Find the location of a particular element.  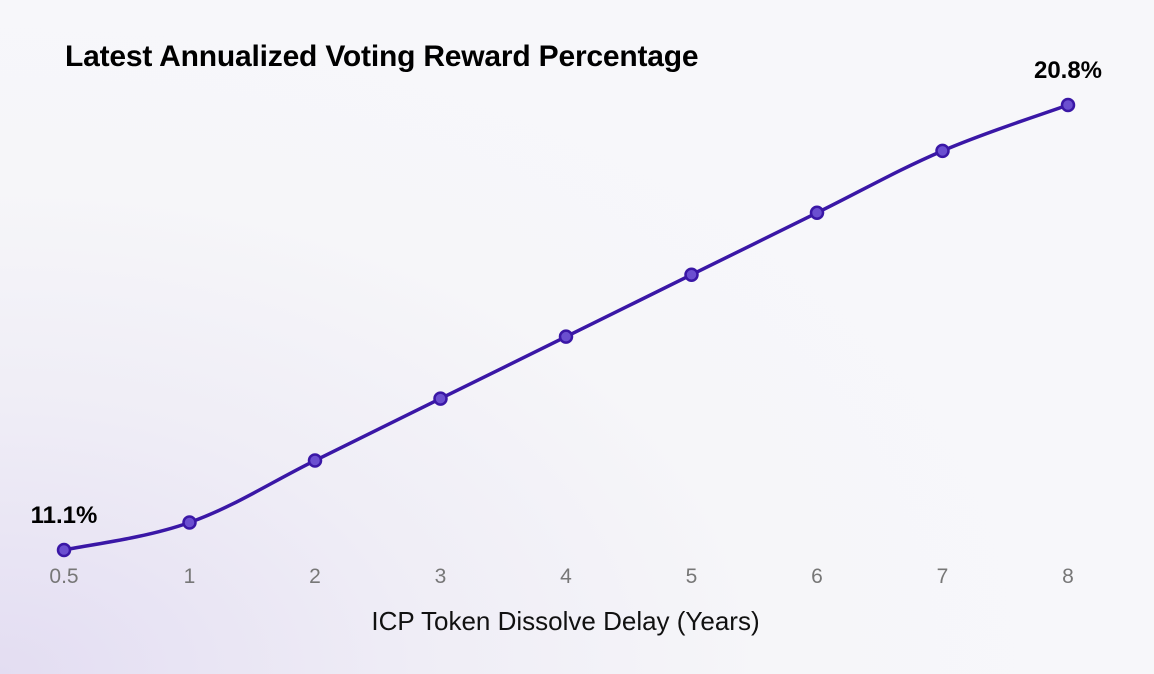

x-tick-label: 7 is located at coordinates (943, 576).